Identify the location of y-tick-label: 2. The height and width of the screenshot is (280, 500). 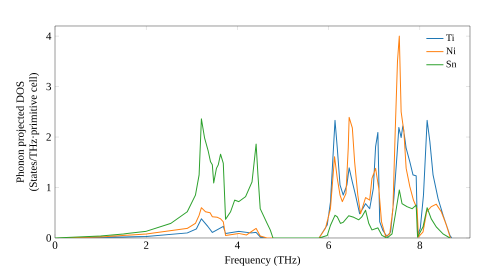
(48, 137).